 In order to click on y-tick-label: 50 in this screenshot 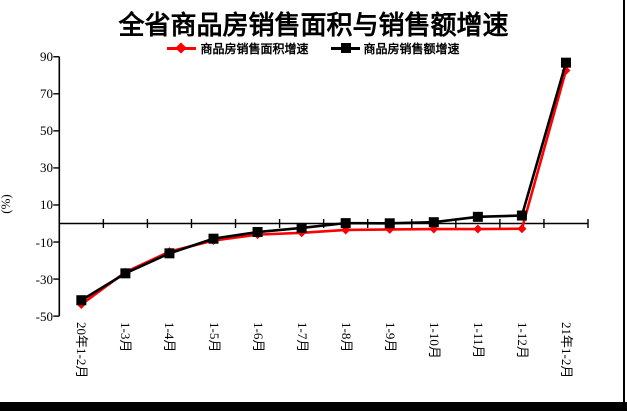, I will do `click(46, 131)`.